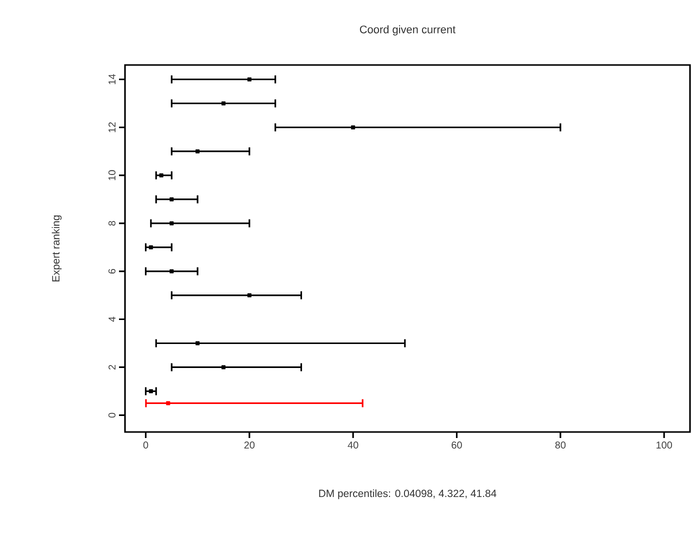  Describe the element at coordinates (112, 223) in the screenshot. I see `y-tick-label: 8` at that location.